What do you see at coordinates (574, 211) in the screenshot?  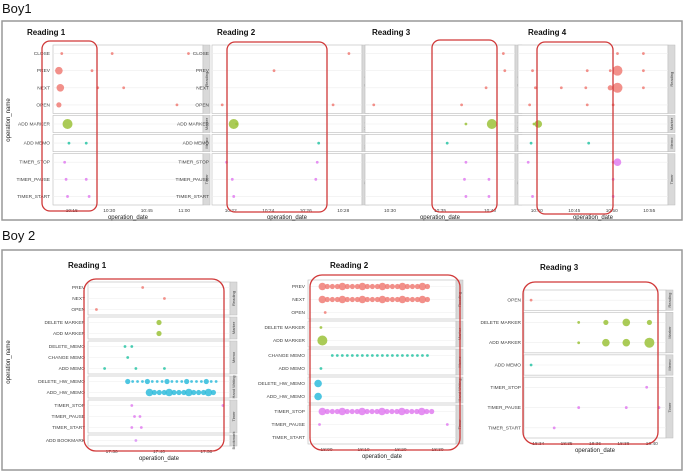 I see `x-tick-label: 10:45` at bounding box center [574, 211].